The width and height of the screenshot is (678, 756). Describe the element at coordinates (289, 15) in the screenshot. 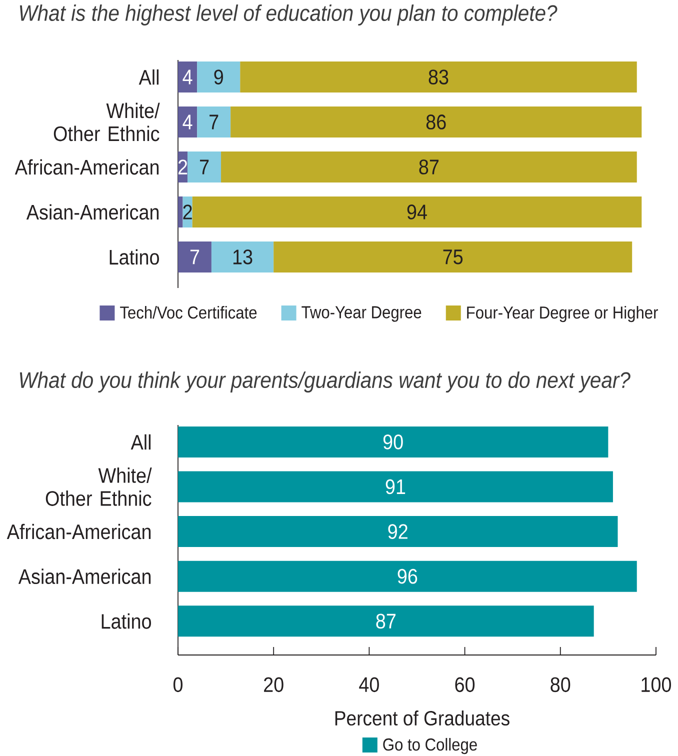

I see `chart-title: What is the highest level of education you plan to complete?` at that location.